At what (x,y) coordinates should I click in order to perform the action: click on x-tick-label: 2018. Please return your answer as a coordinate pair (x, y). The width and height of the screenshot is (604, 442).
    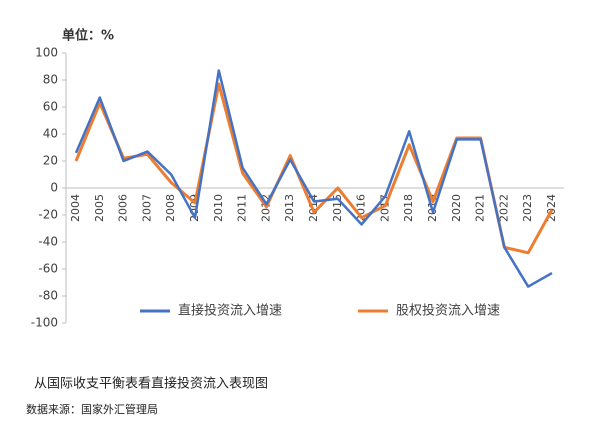
    Looking at the image, I should click on (408, 208).